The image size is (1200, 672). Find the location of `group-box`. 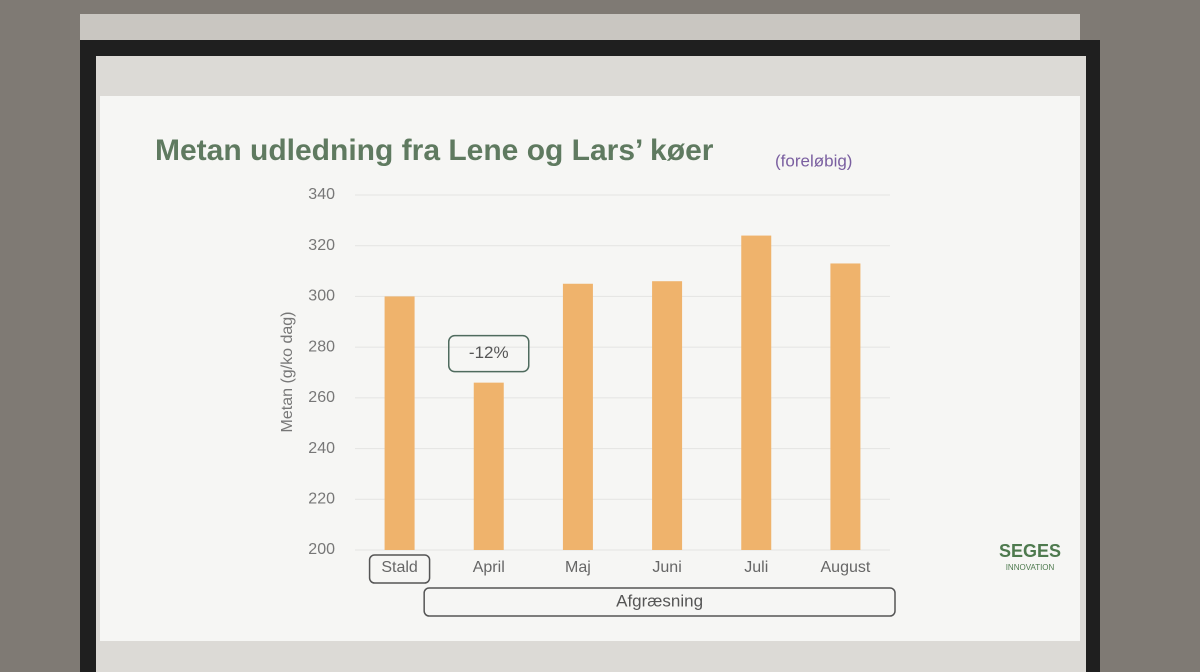

group-box is located at coordinates (659, 602).